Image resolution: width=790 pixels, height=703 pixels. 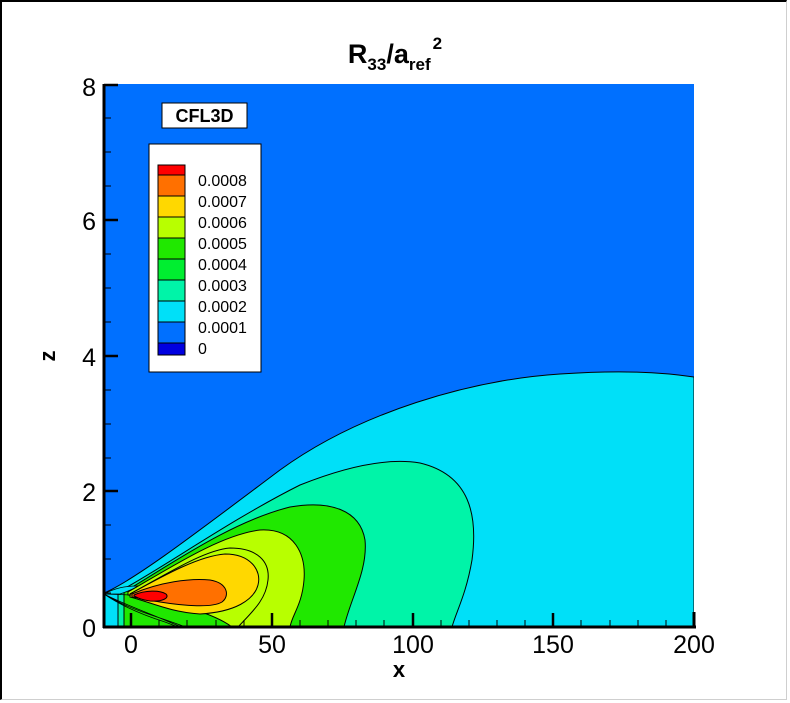 I want to click on y-tick-labels: 8 6 4 2 0, so click(x=89, y=358).